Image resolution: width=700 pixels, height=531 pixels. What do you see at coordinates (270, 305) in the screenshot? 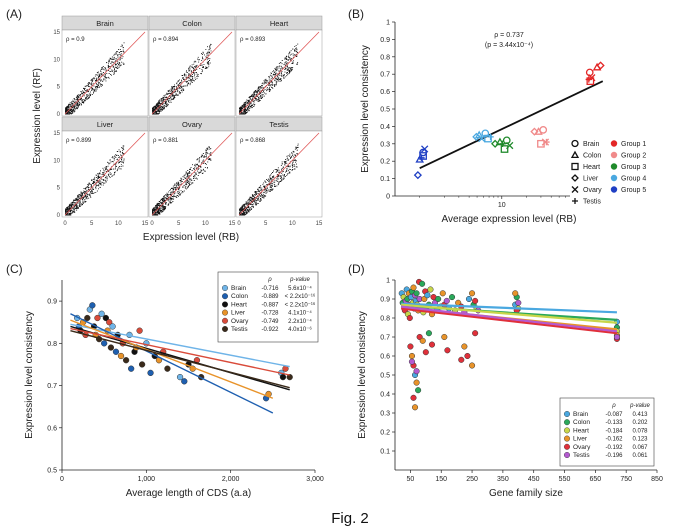
I see `legend-rho: -0.887` at bounding box center [270, 305].